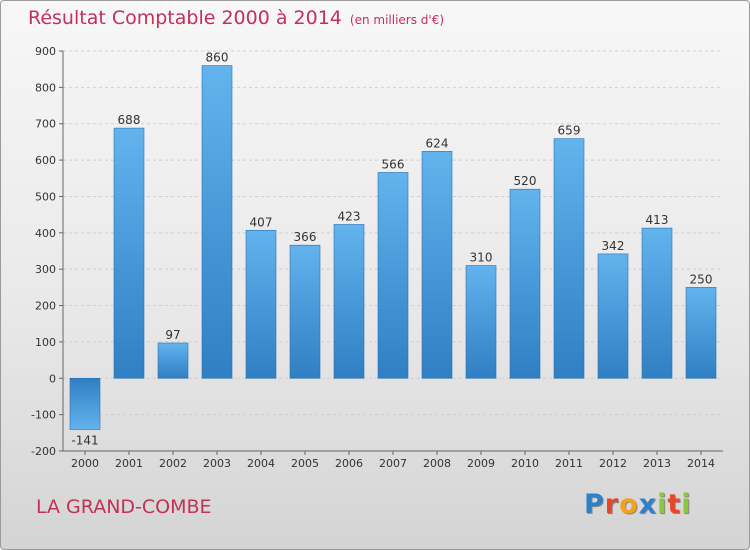  Describe the element at coordinates (129, 120) in the screenshot. I see `value-label-2001: 688` at that location.